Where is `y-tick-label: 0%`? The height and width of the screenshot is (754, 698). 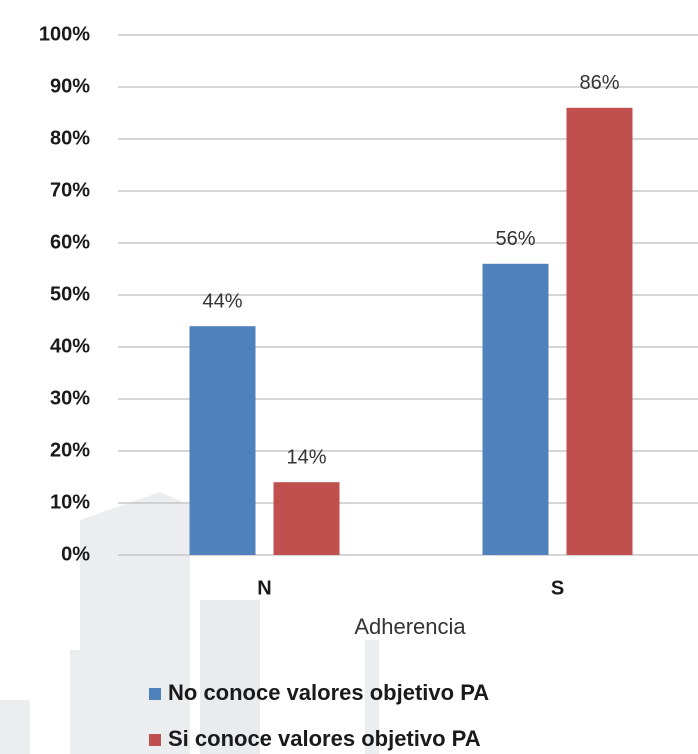
y-tick-label: 0% is located at coordinates (75, 554).